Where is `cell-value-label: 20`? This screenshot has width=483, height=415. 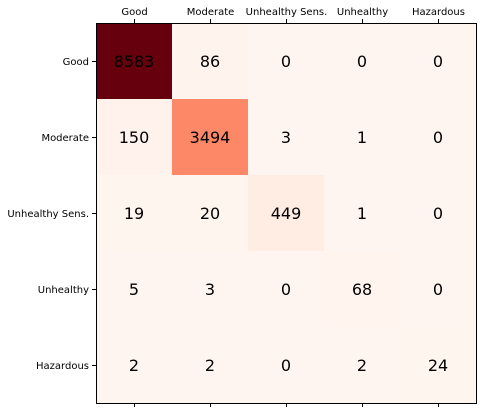 cell-value-label: 20 is located at coordinates (210, 213).